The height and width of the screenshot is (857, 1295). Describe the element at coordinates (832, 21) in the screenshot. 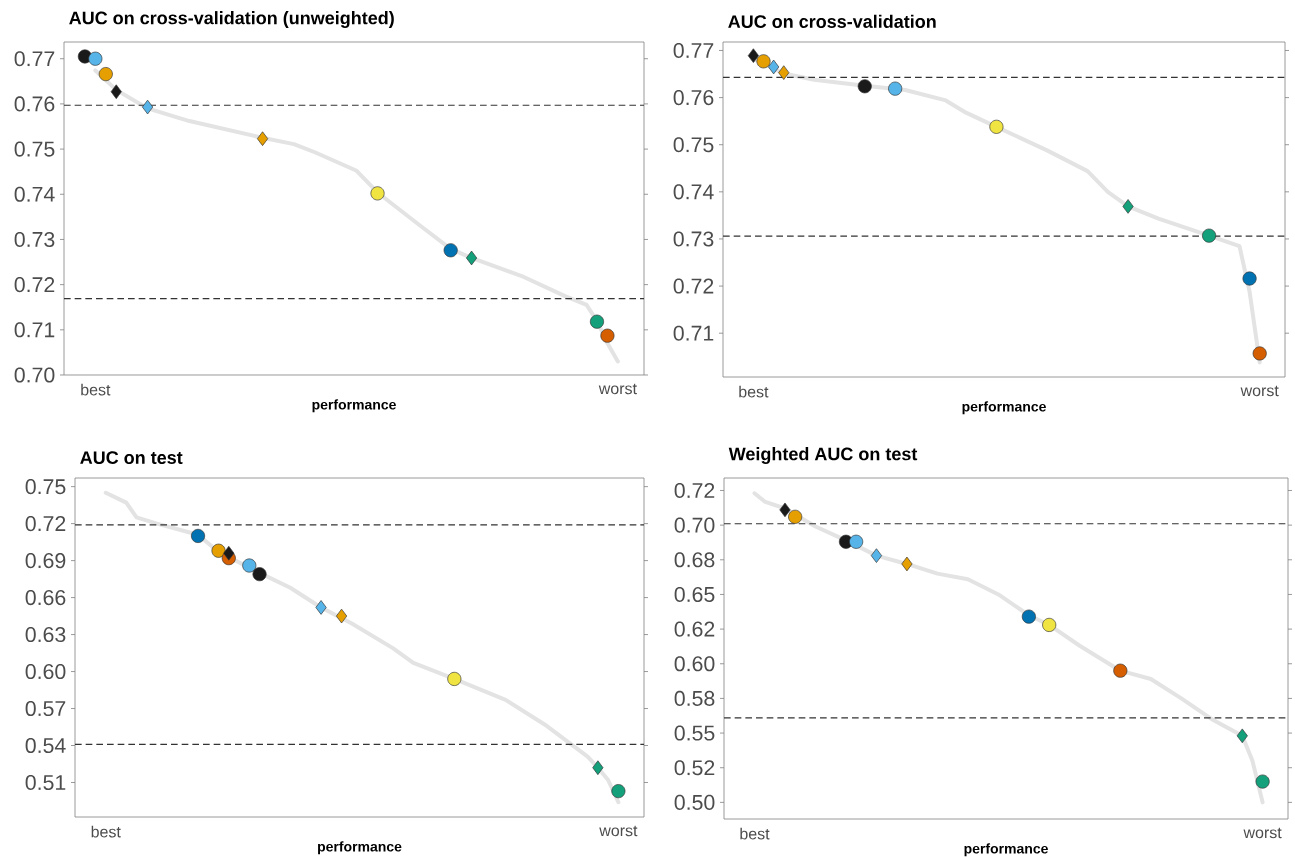

I see `chart-title: AUC on cross-validation` at that location.